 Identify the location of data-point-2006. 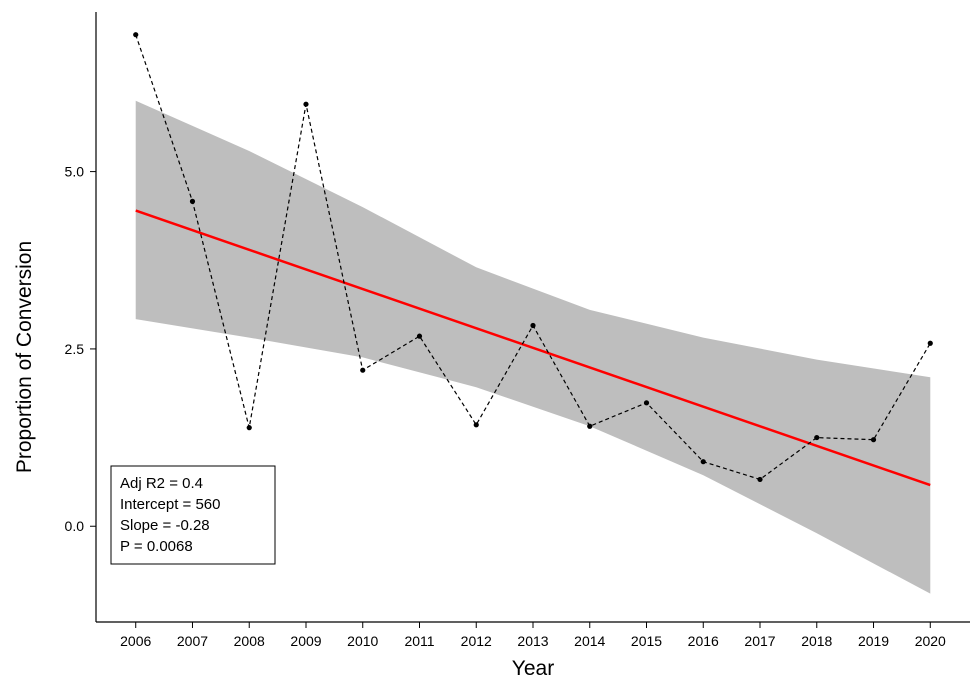
(136, 35).